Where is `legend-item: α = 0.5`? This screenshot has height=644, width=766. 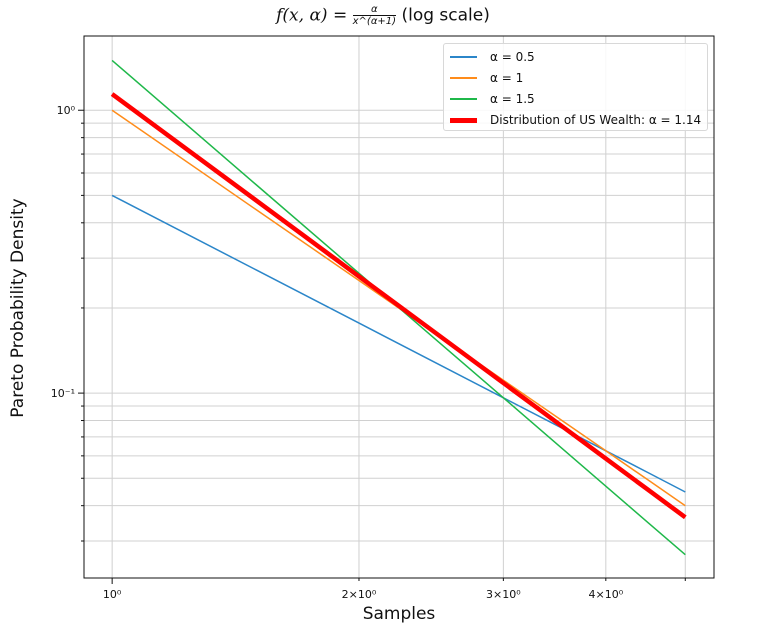 legend-item: α = 0.5 is located at coordinates (492, 57).